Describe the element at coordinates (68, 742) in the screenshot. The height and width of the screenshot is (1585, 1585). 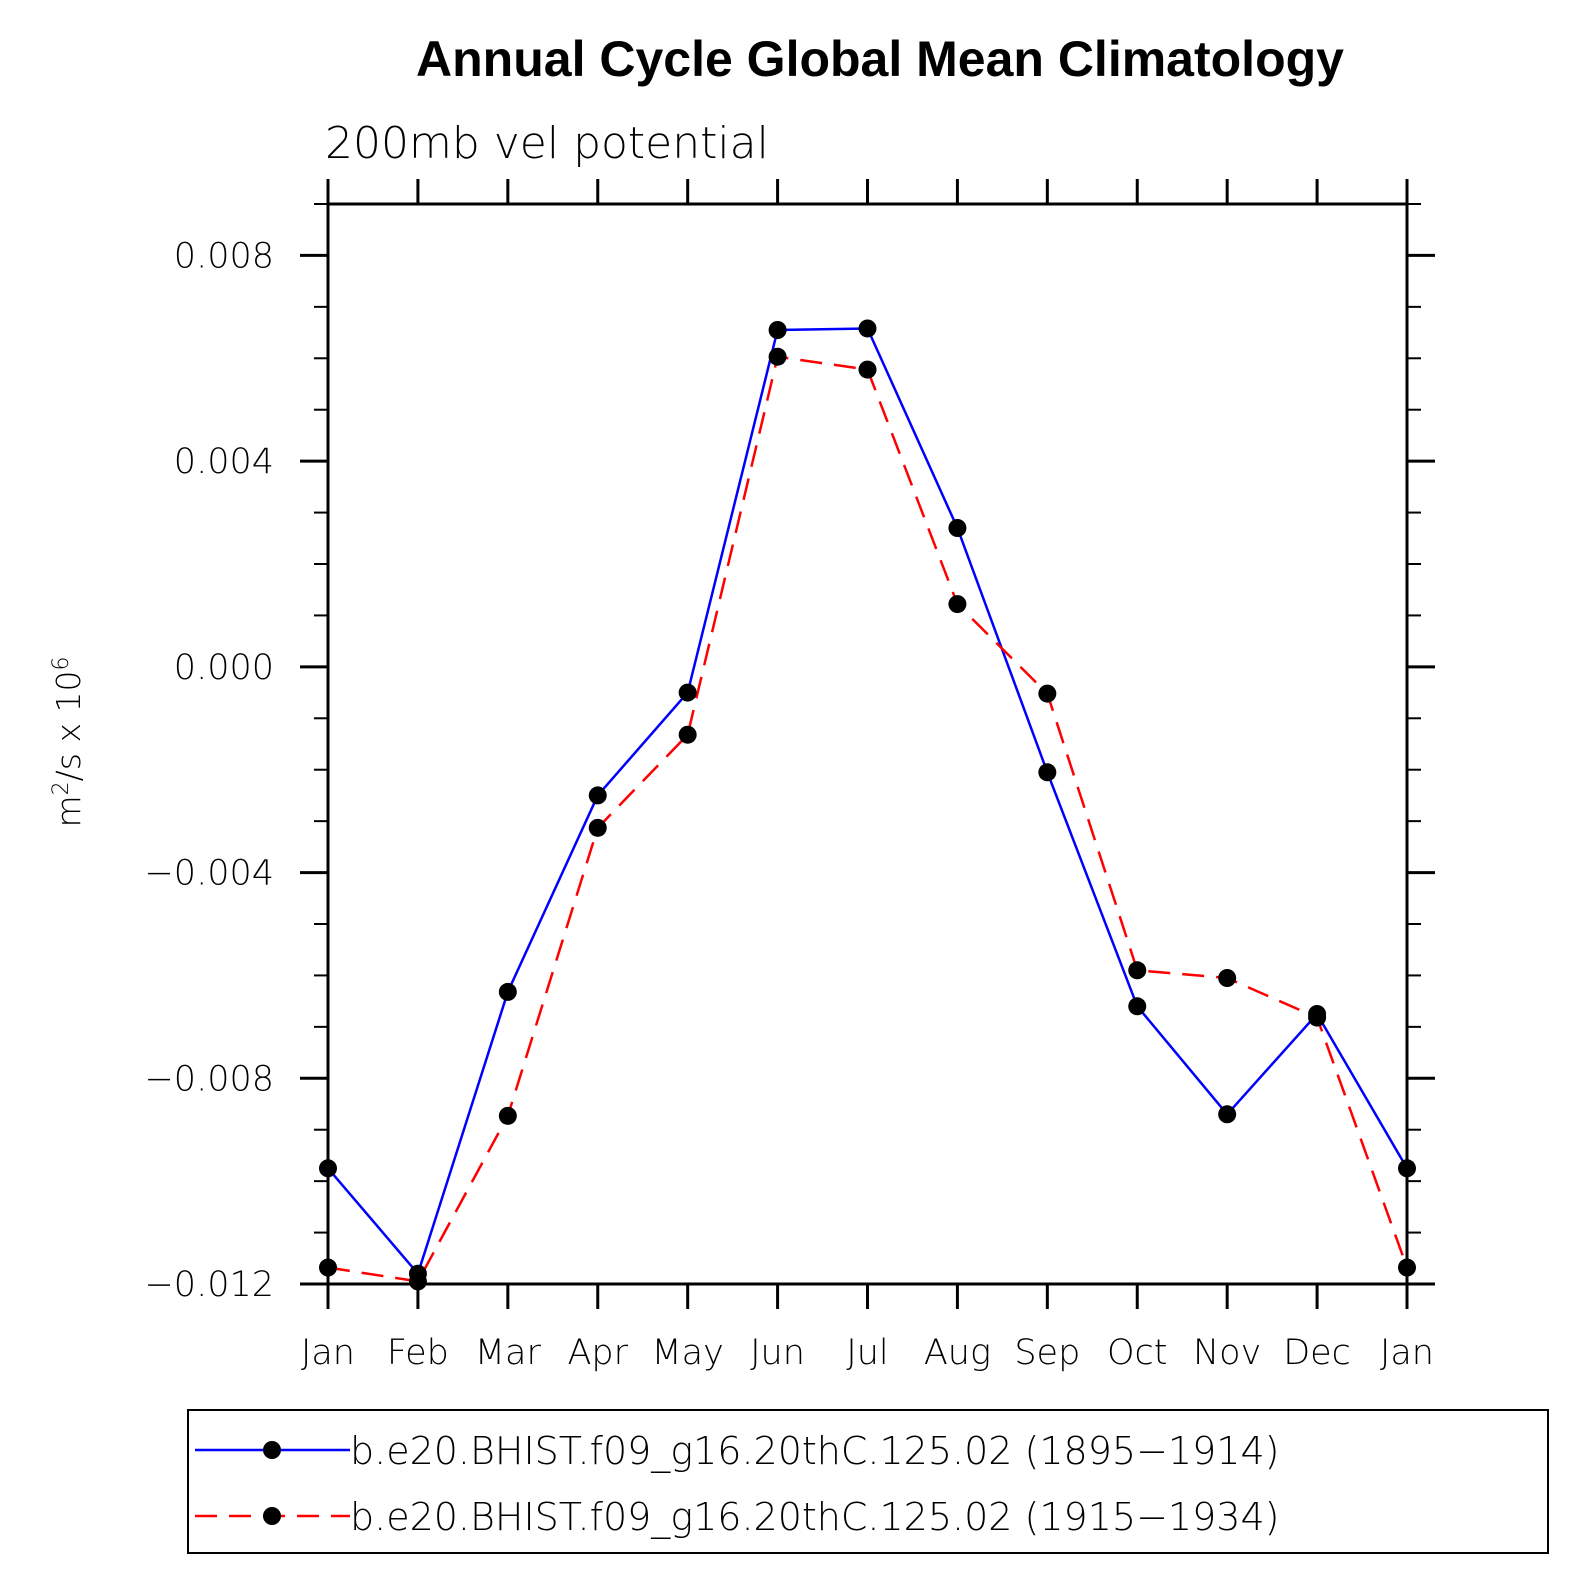
I see `y-axis-label: m2/s x 106` at that location.